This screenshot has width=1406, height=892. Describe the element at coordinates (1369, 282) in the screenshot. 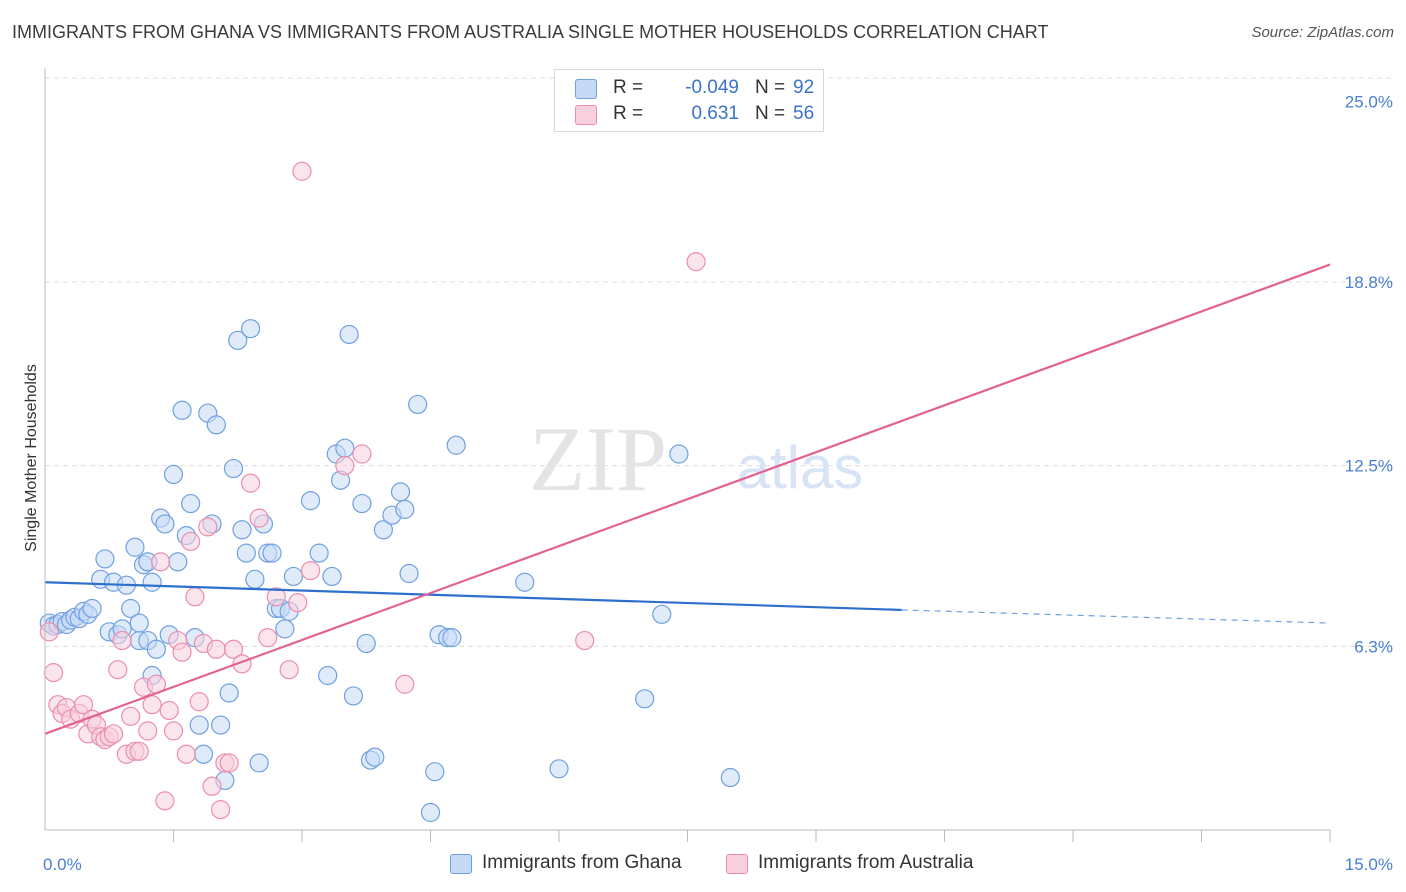

I see `y-tick-label: 18.8%` at that location.